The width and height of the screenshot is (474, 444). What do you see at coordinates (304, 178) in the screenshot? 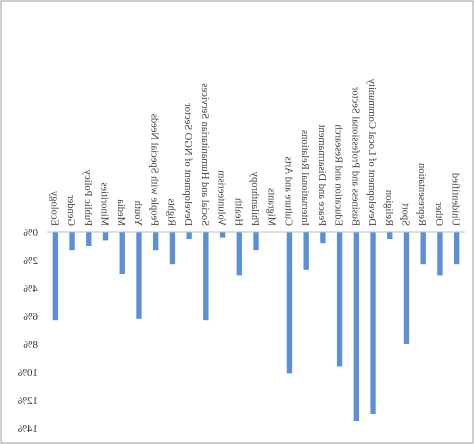
I see `category-label: International Relations` at bounding box center [304, 178].